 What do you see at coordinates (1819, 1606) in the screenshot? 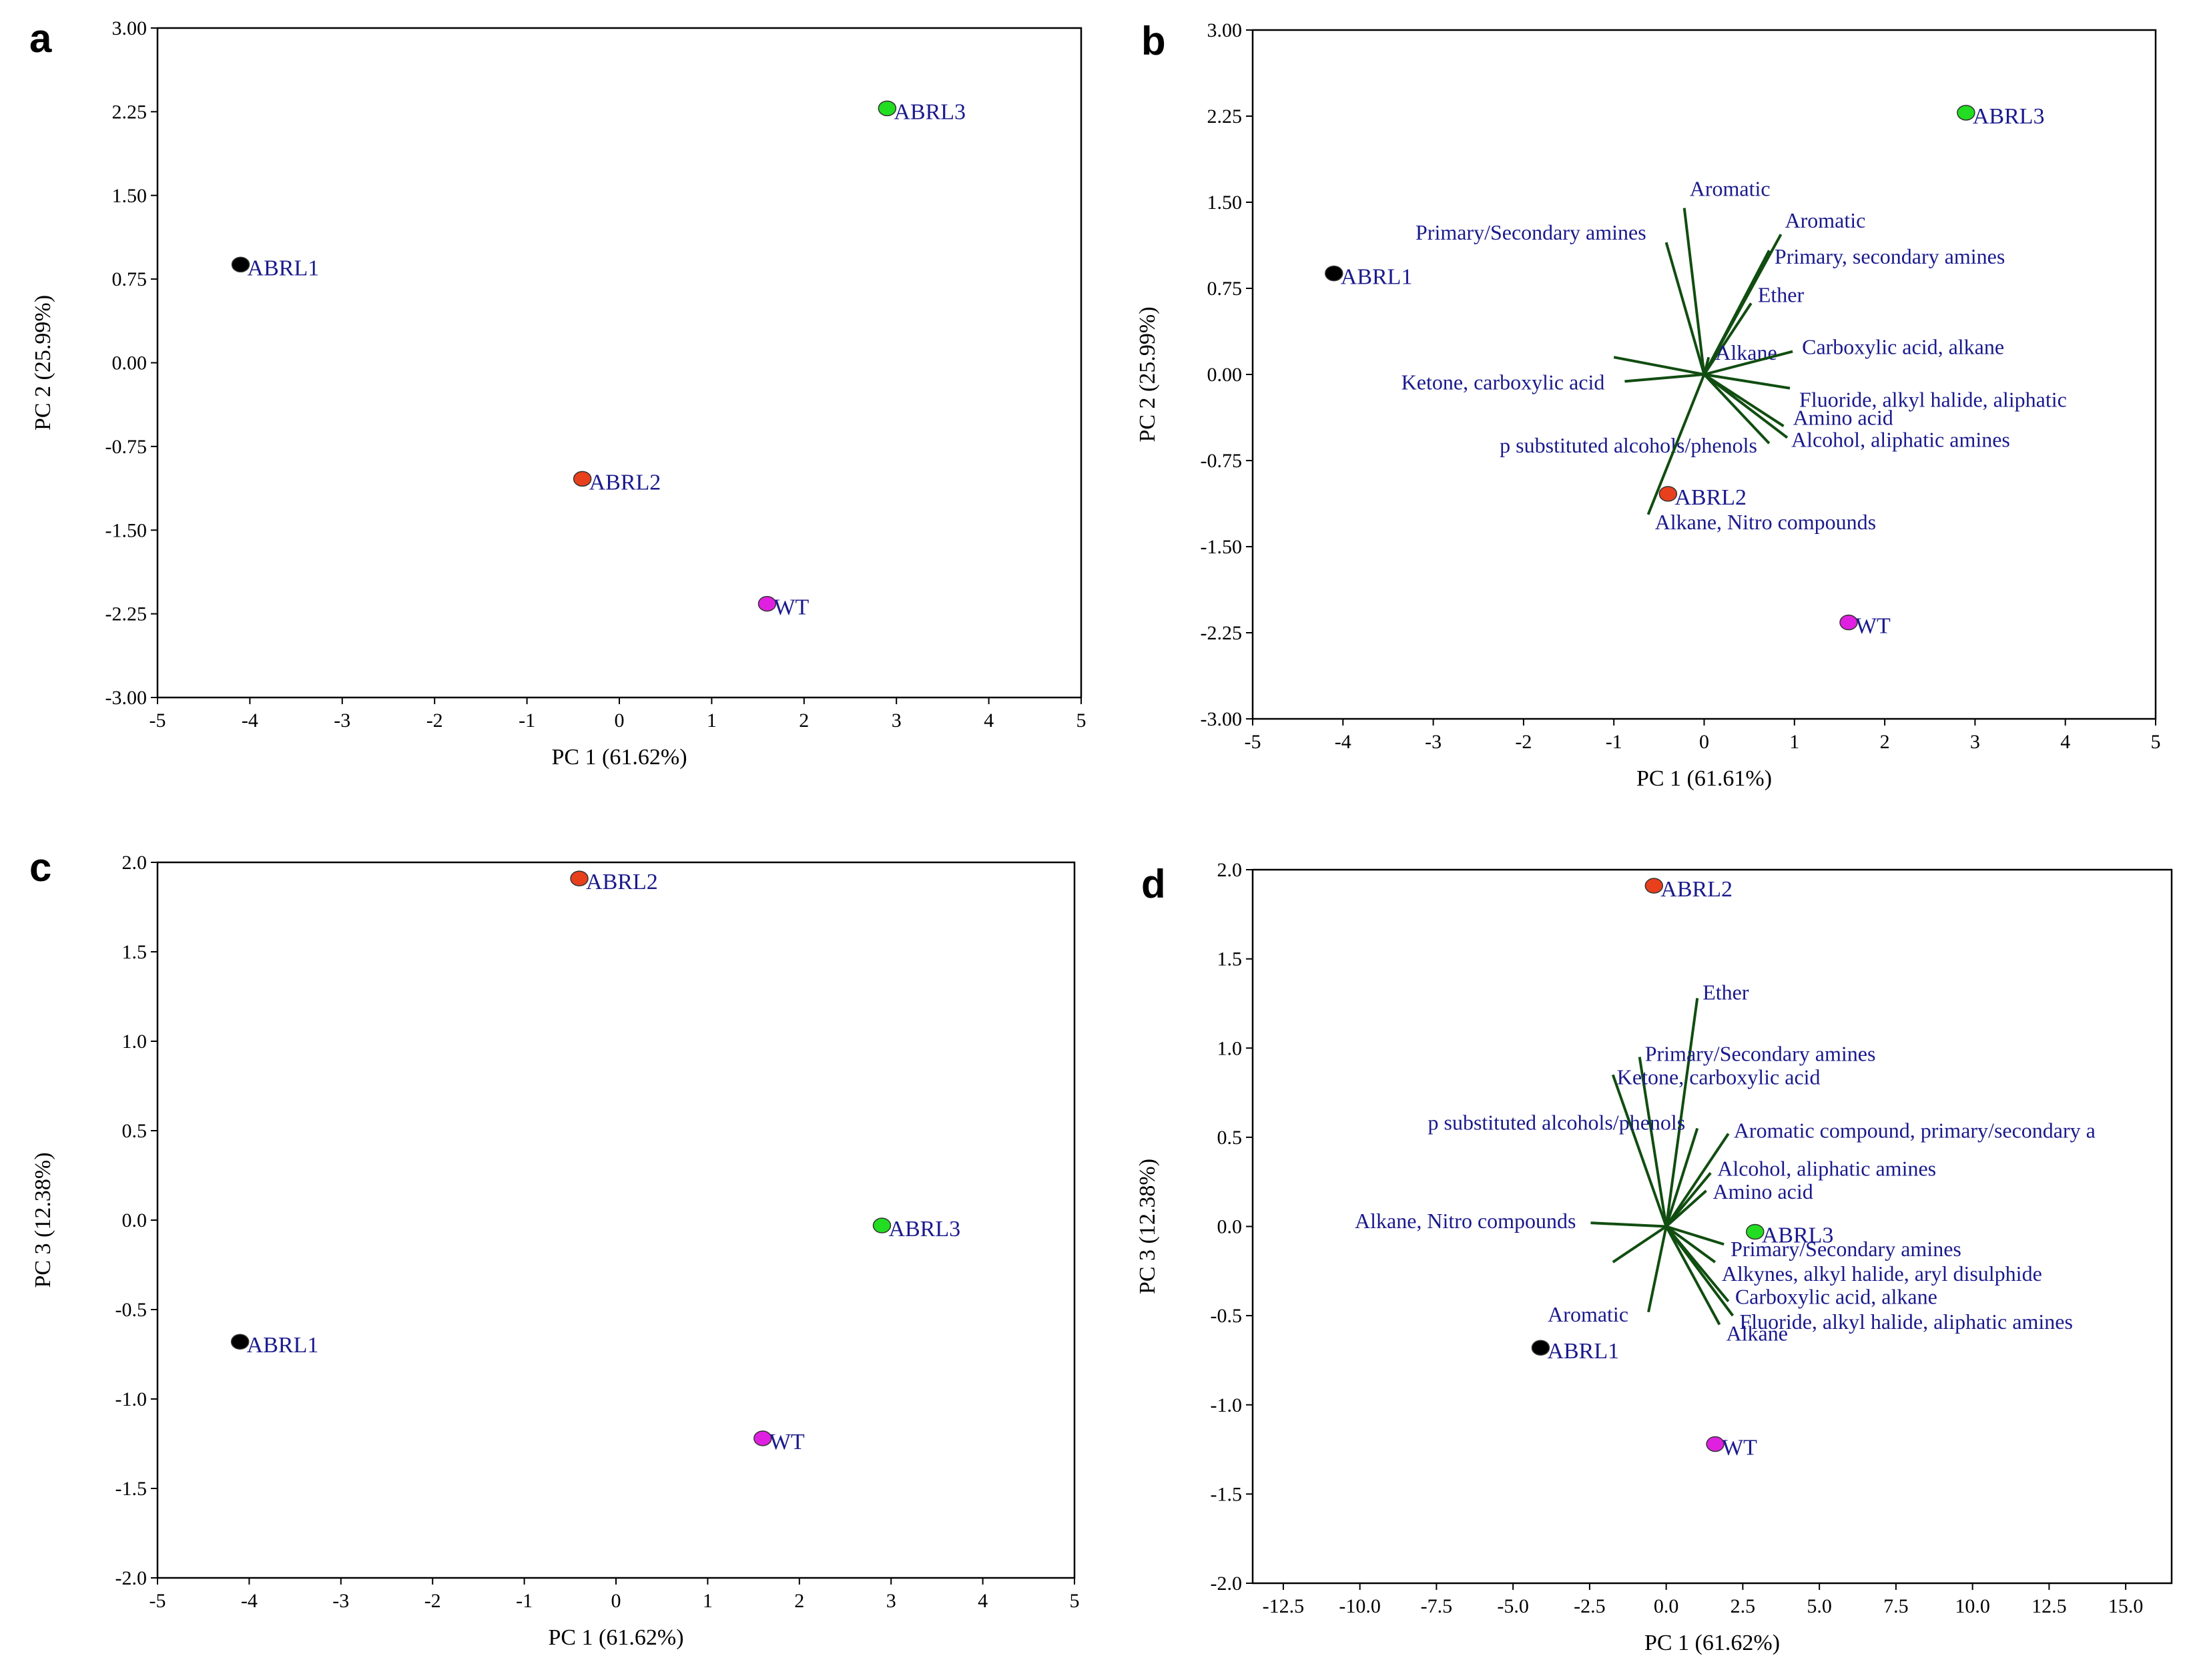
I see `x-tick-label: 5.0` at bounding box center [1819, 1606].